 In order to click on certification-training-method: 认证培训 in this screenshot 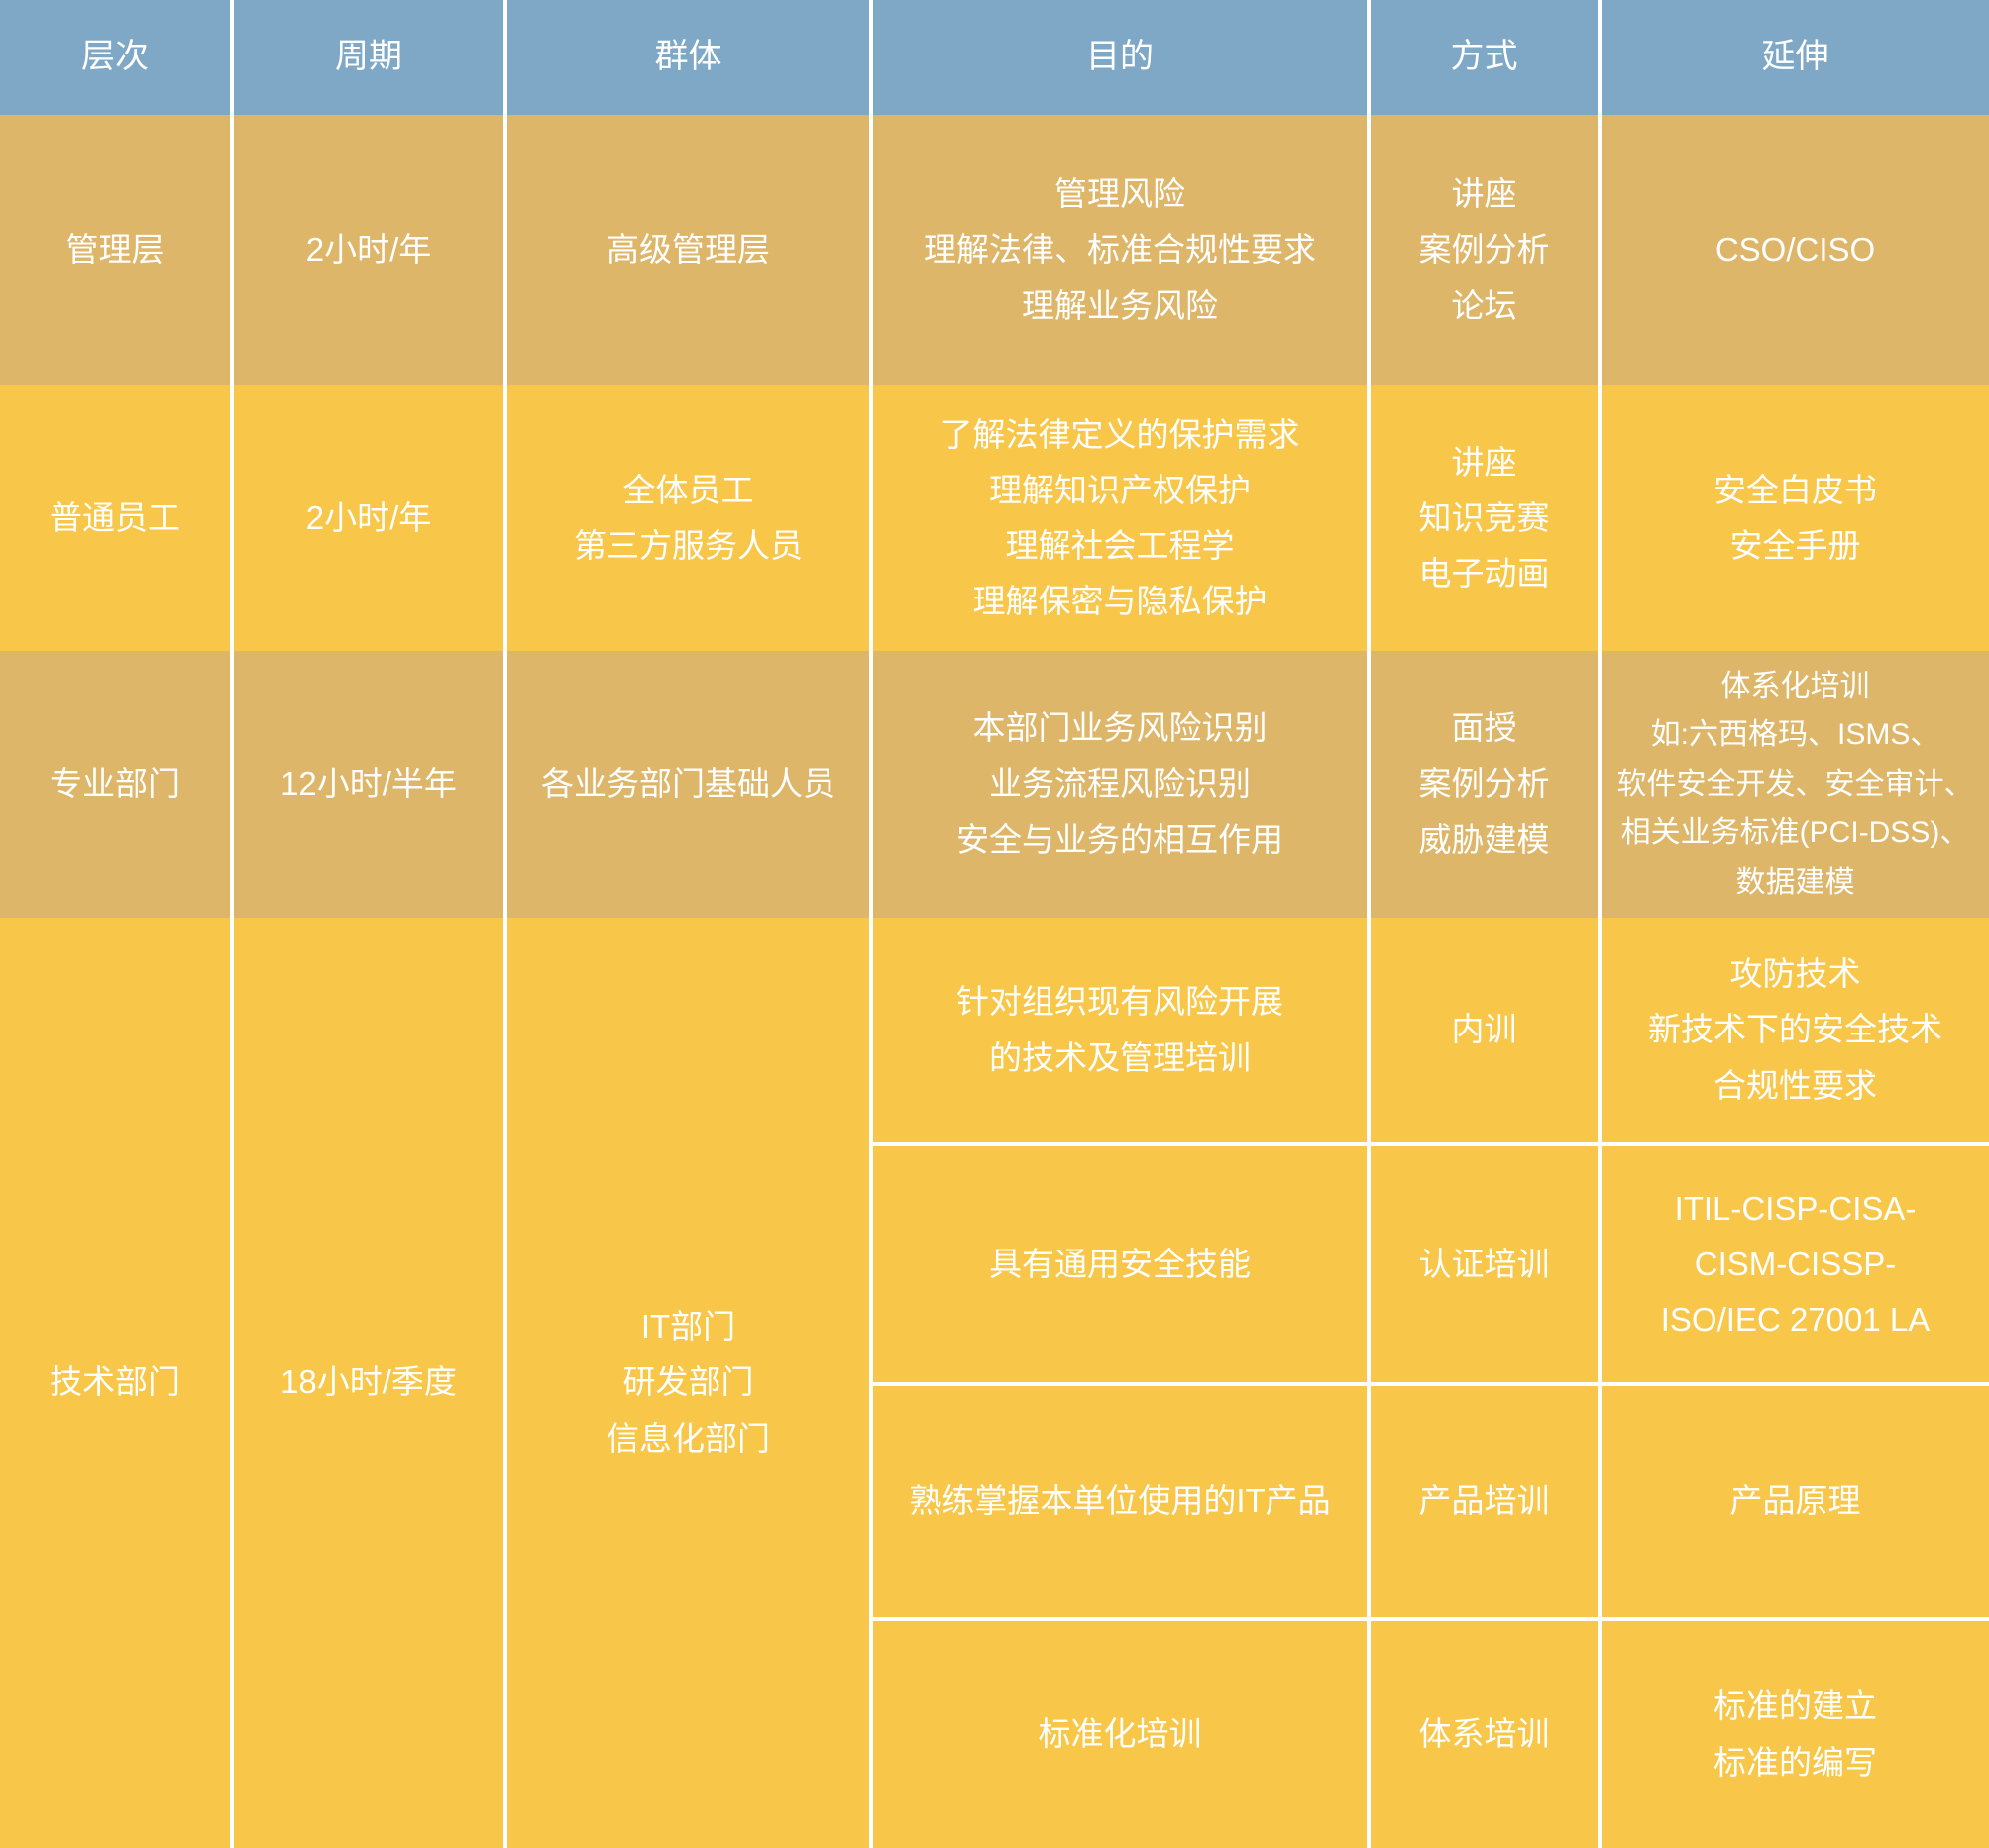, I will do `click(1486, 1262)`.